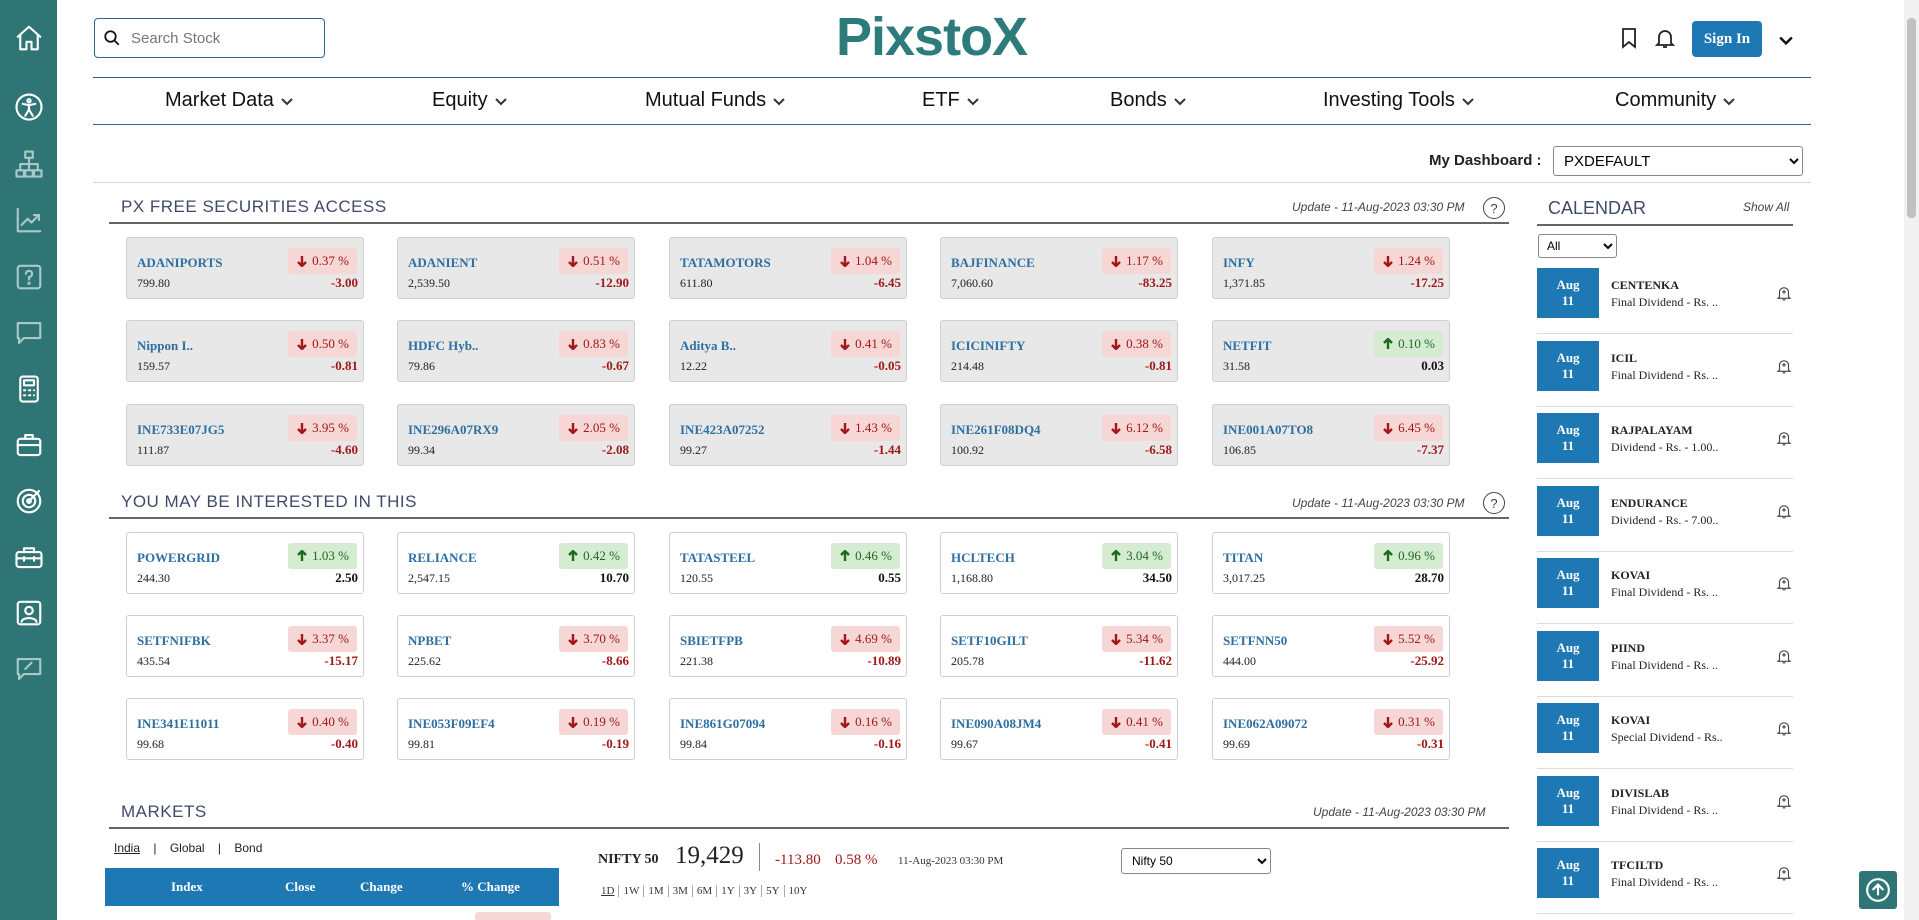 This screenshot has width=1919, height=920. Describe the element at coordinates (127, 848) in the screenshot. I see `tab-india: India` at that location.